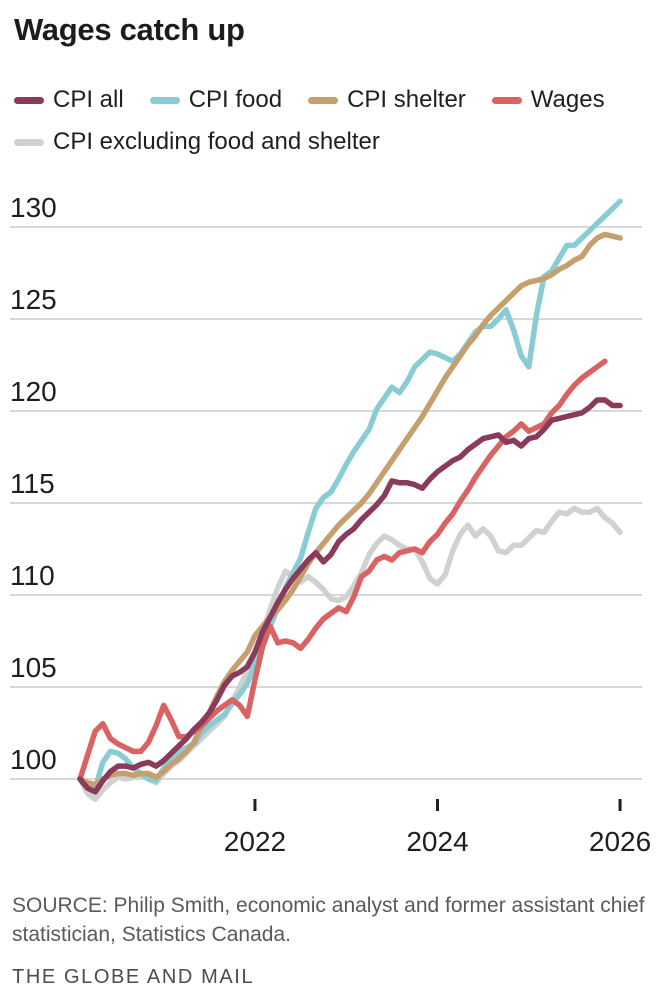  I want to click on x-axis-label: 2026, so click(620, 841).